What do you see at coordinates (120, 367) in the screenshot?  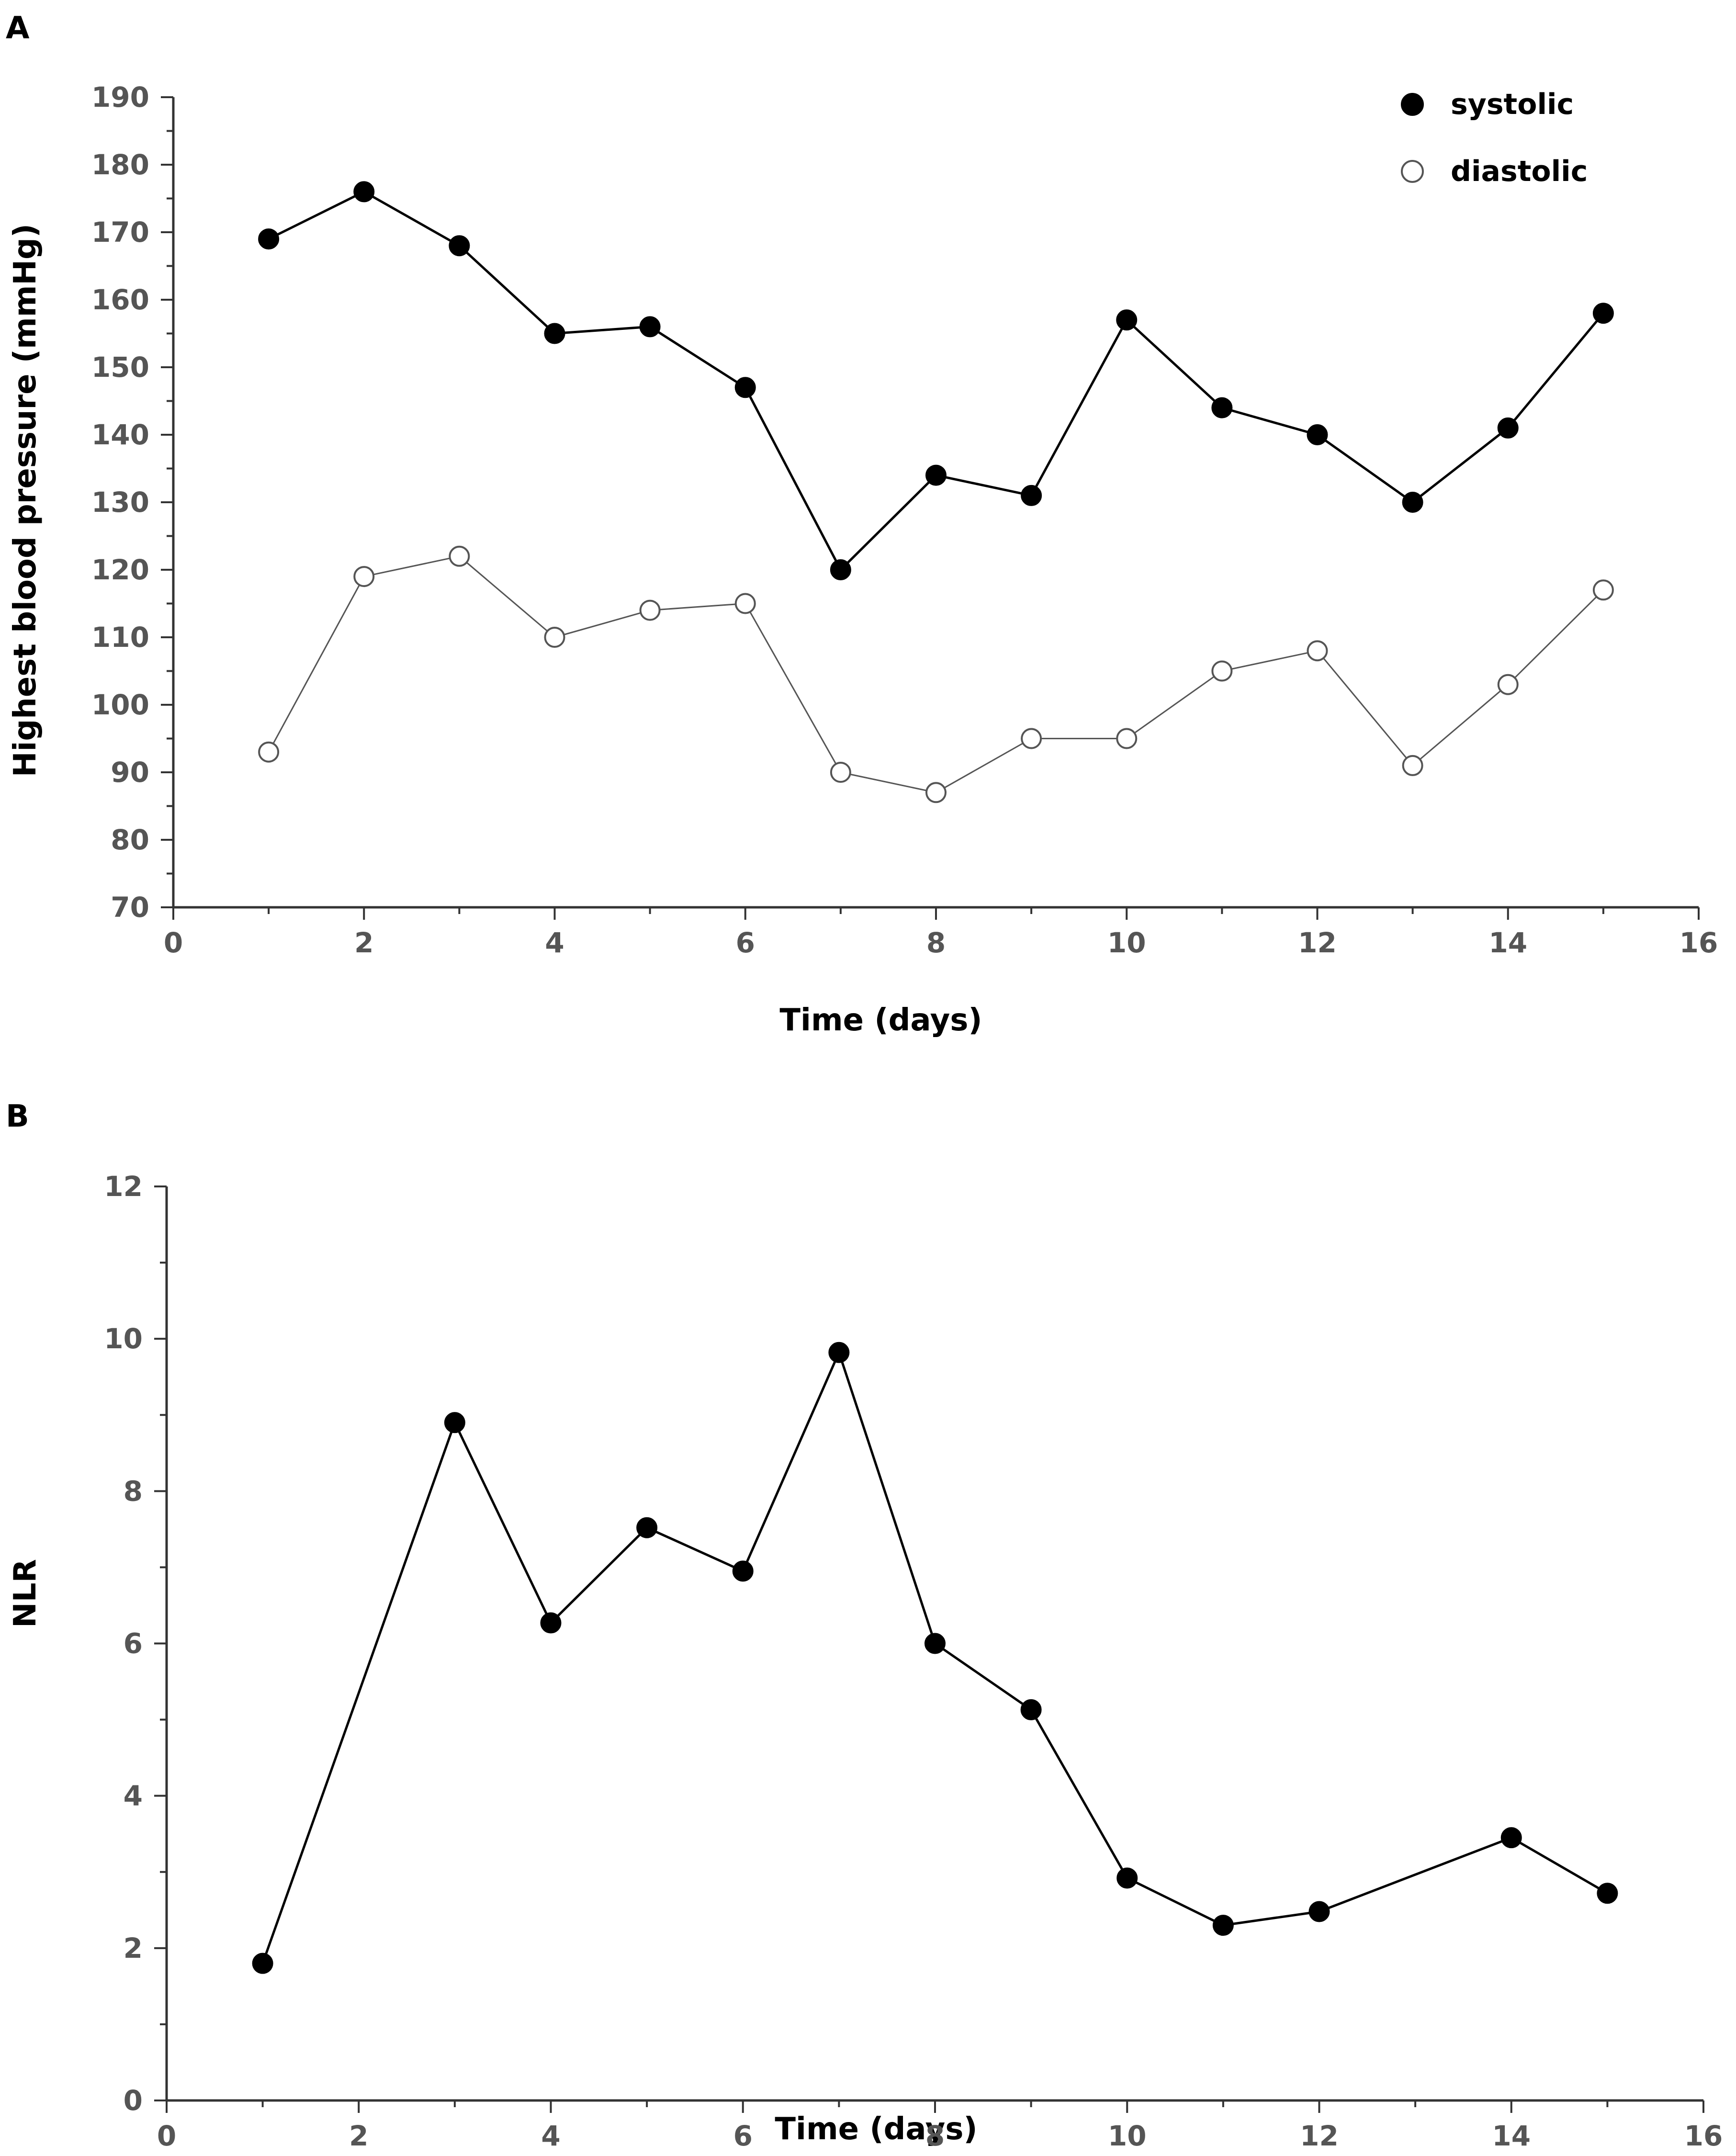 I see `panel-a-y-tick-label: 150` at bounding box center [120, 367].